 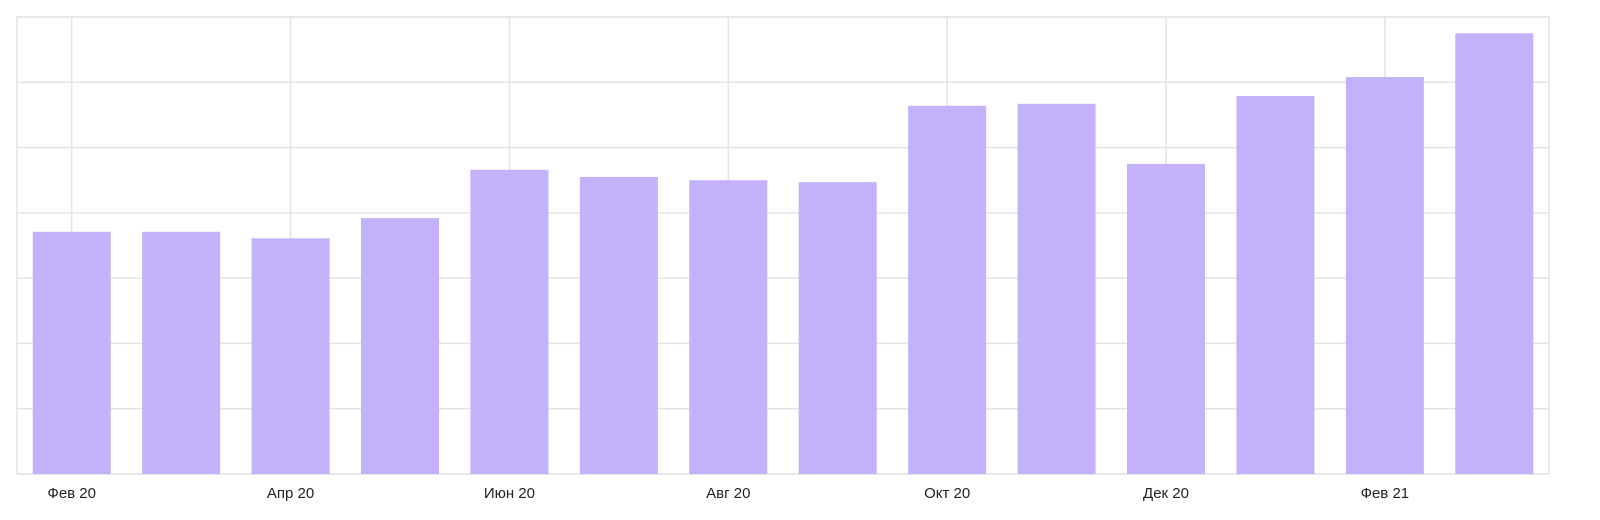 I want to click on x-tick-label: Фев 21, so click(x=1385, y=493).